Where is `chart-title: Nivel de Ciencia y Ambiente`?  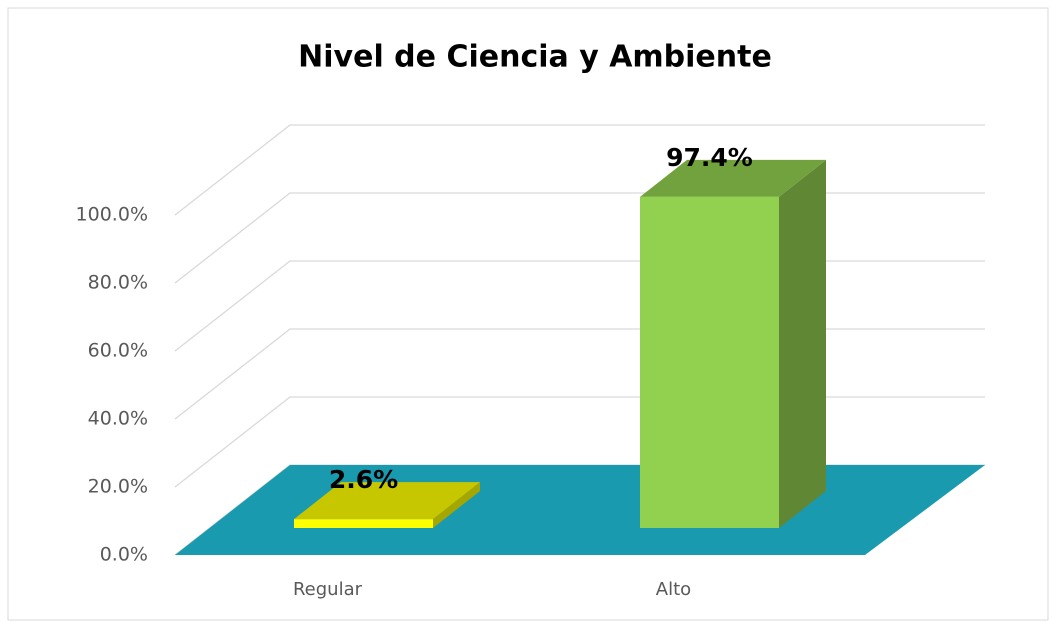
chart-title: Nivel de Ciencia y Ambiente is located at coordinates (535, 57).